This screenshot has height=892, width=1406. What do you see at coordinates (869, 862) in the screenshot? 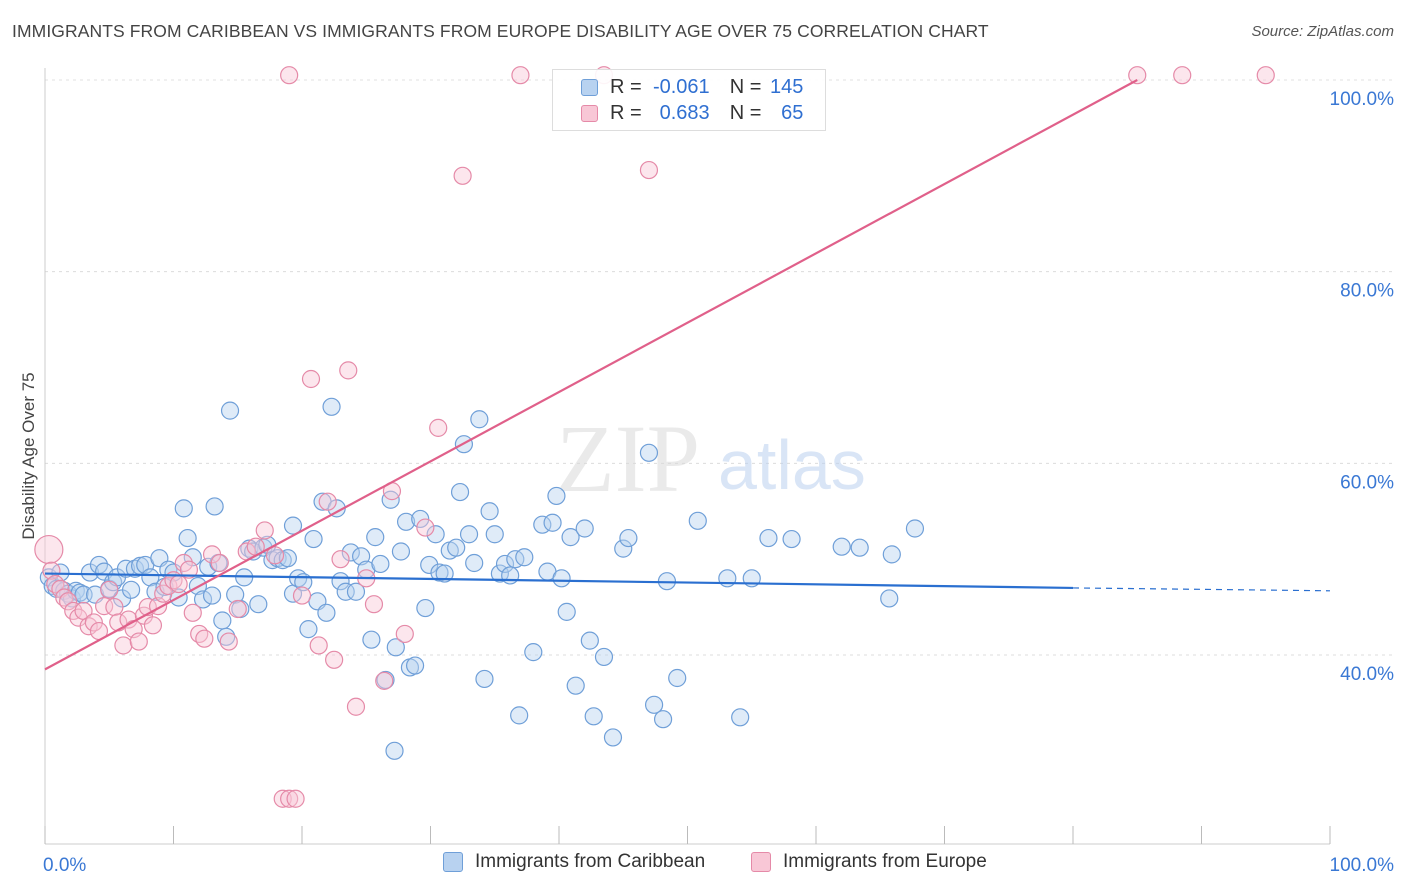
I see `legend-item-europe: Immigrants from Europe` at bounding box center [869, 862].